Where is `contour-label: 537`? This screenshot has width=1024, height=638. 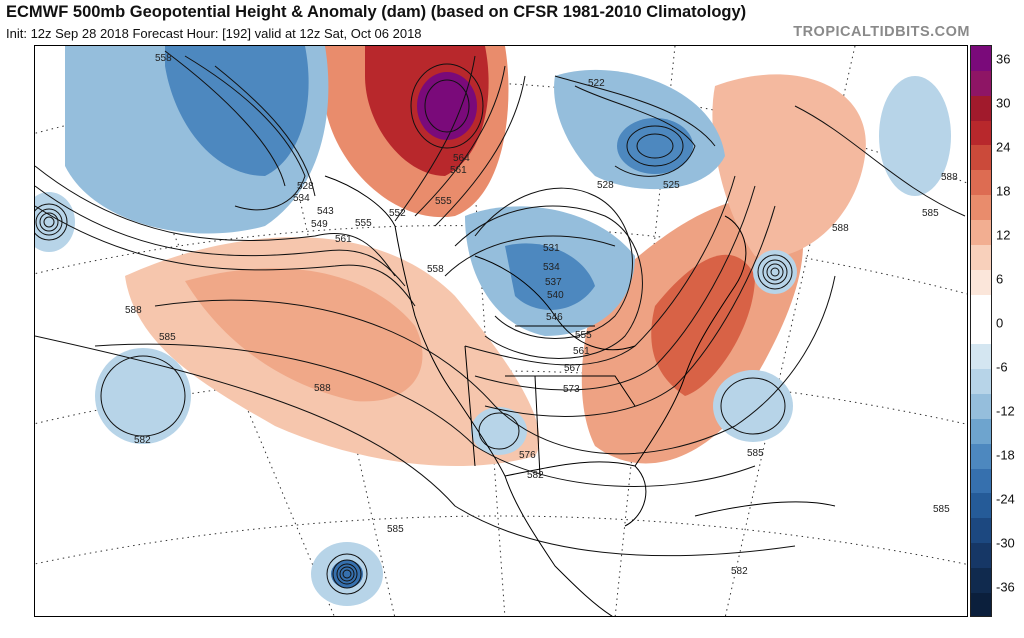 contour-label: 537 is located at coordinates (553, 282).